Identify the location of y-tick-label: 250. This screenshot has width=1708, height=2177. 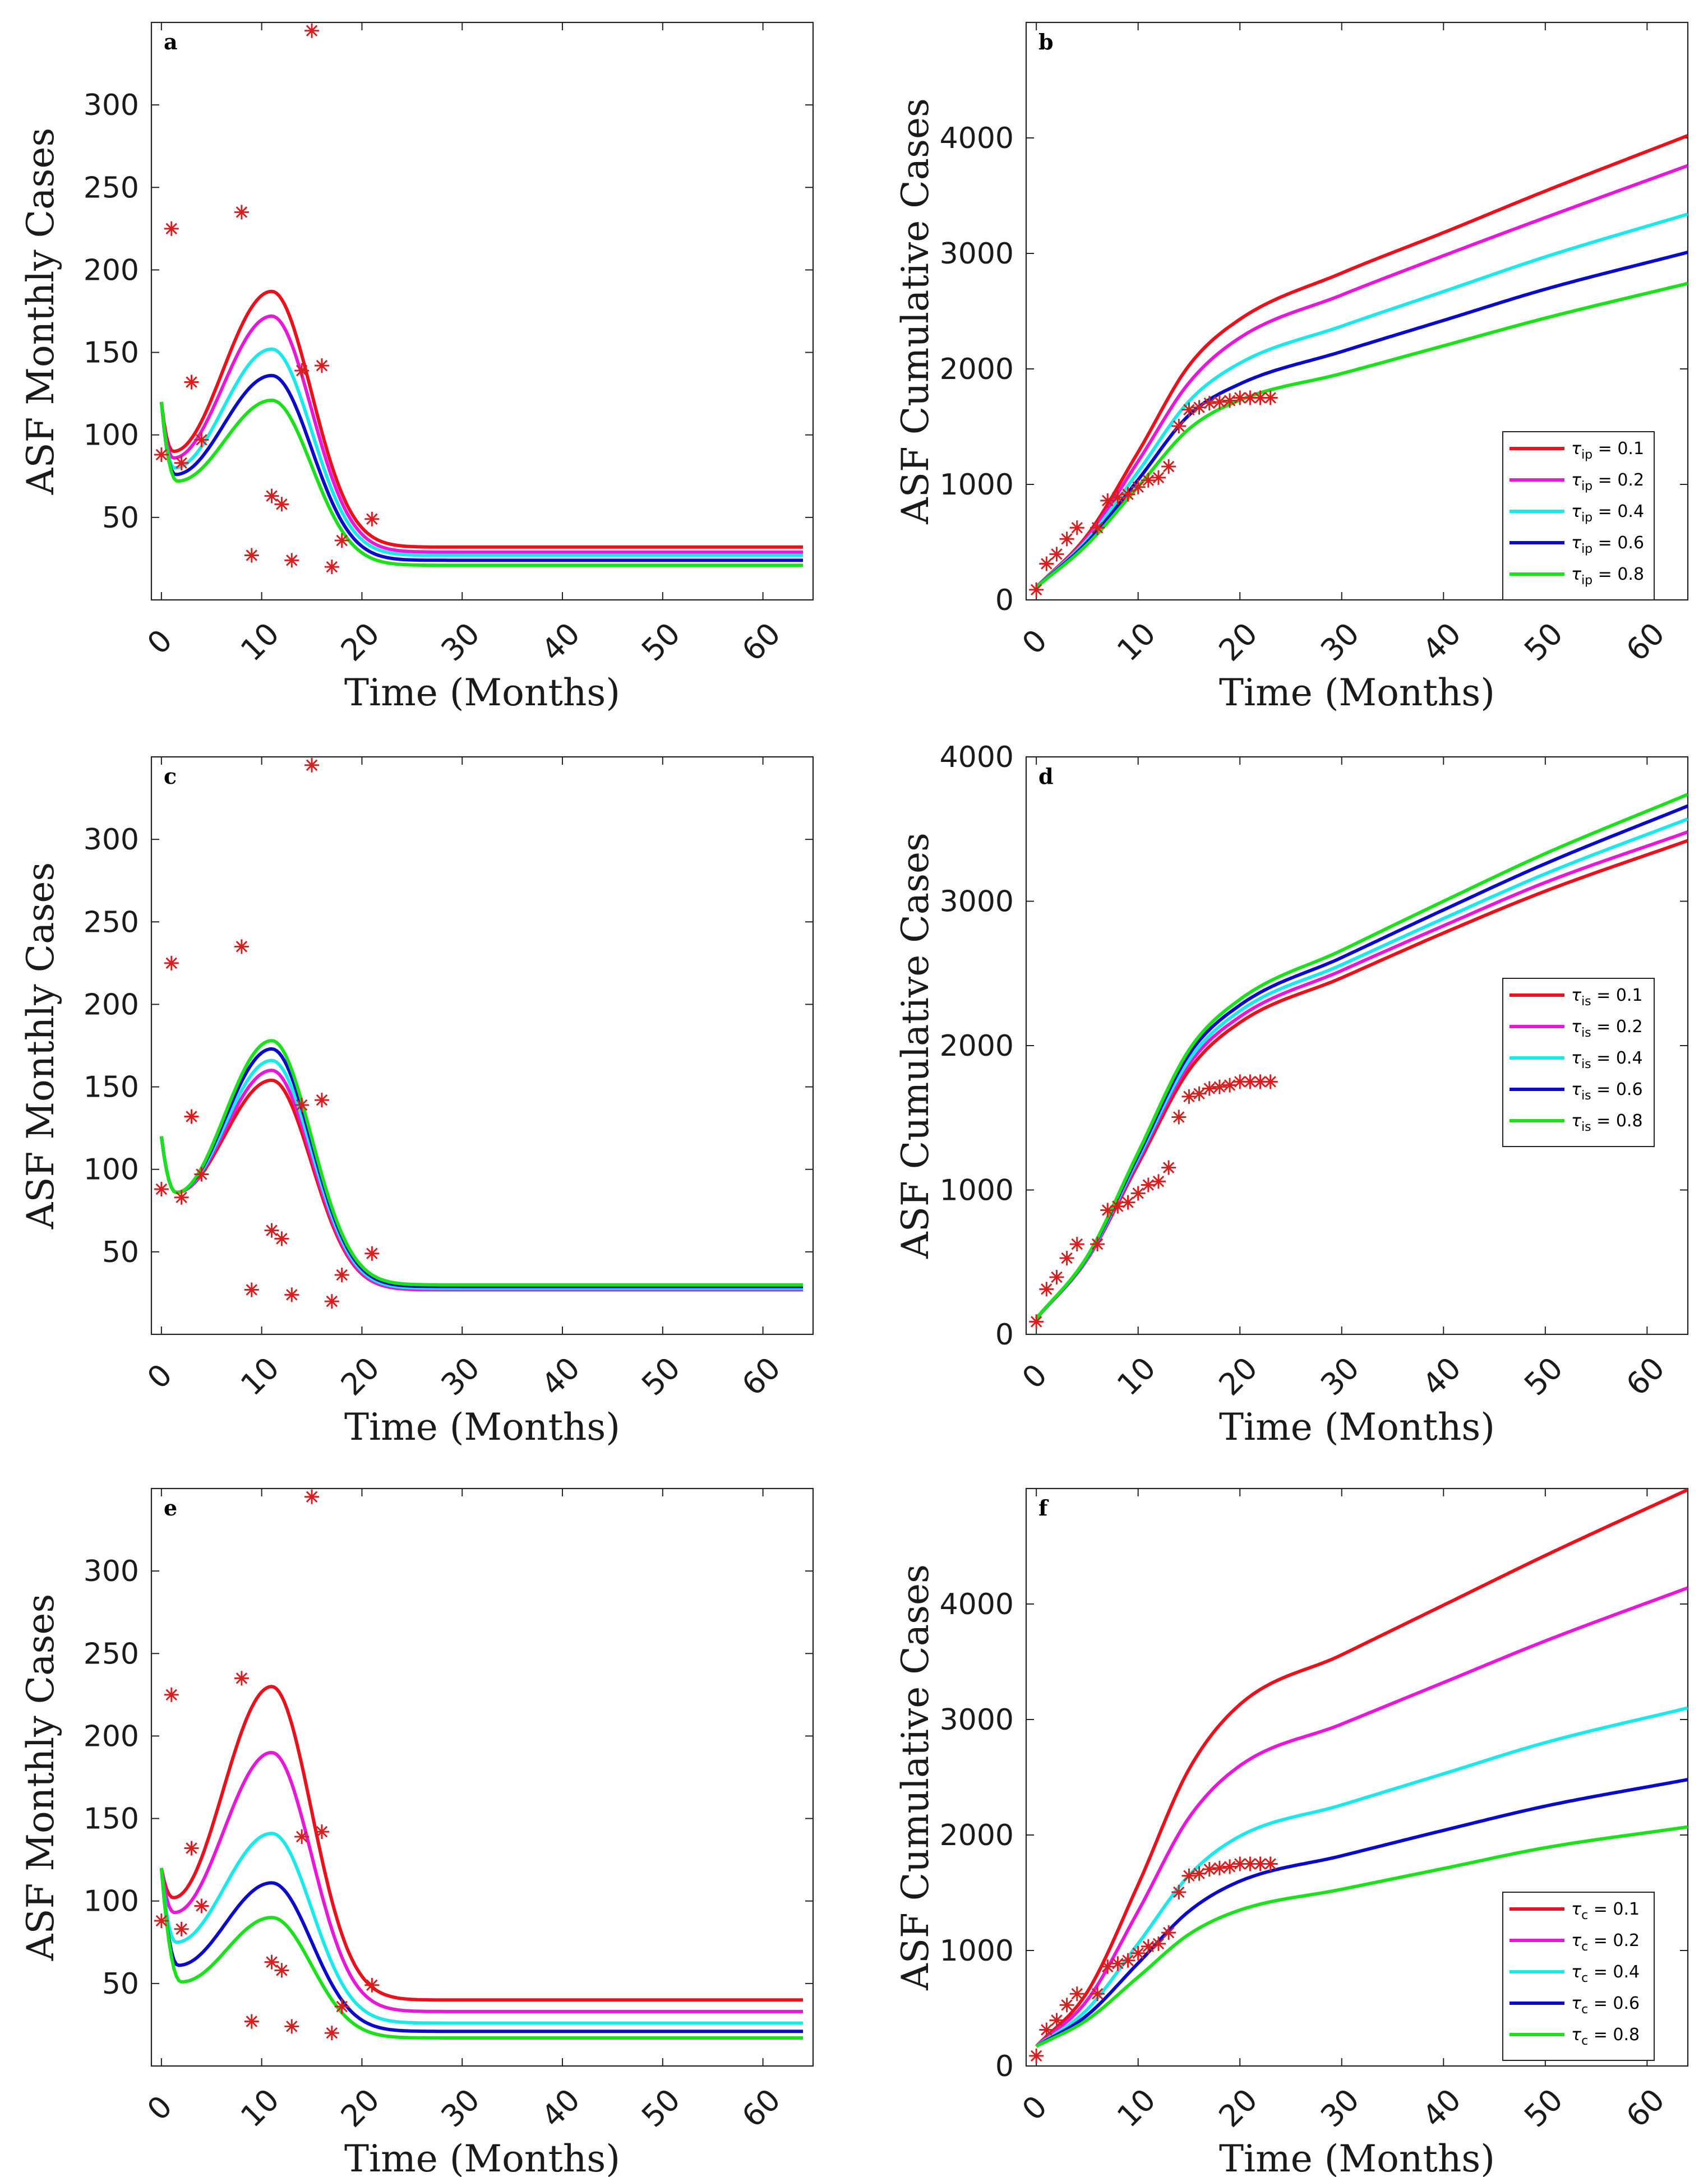
(111, 1654).